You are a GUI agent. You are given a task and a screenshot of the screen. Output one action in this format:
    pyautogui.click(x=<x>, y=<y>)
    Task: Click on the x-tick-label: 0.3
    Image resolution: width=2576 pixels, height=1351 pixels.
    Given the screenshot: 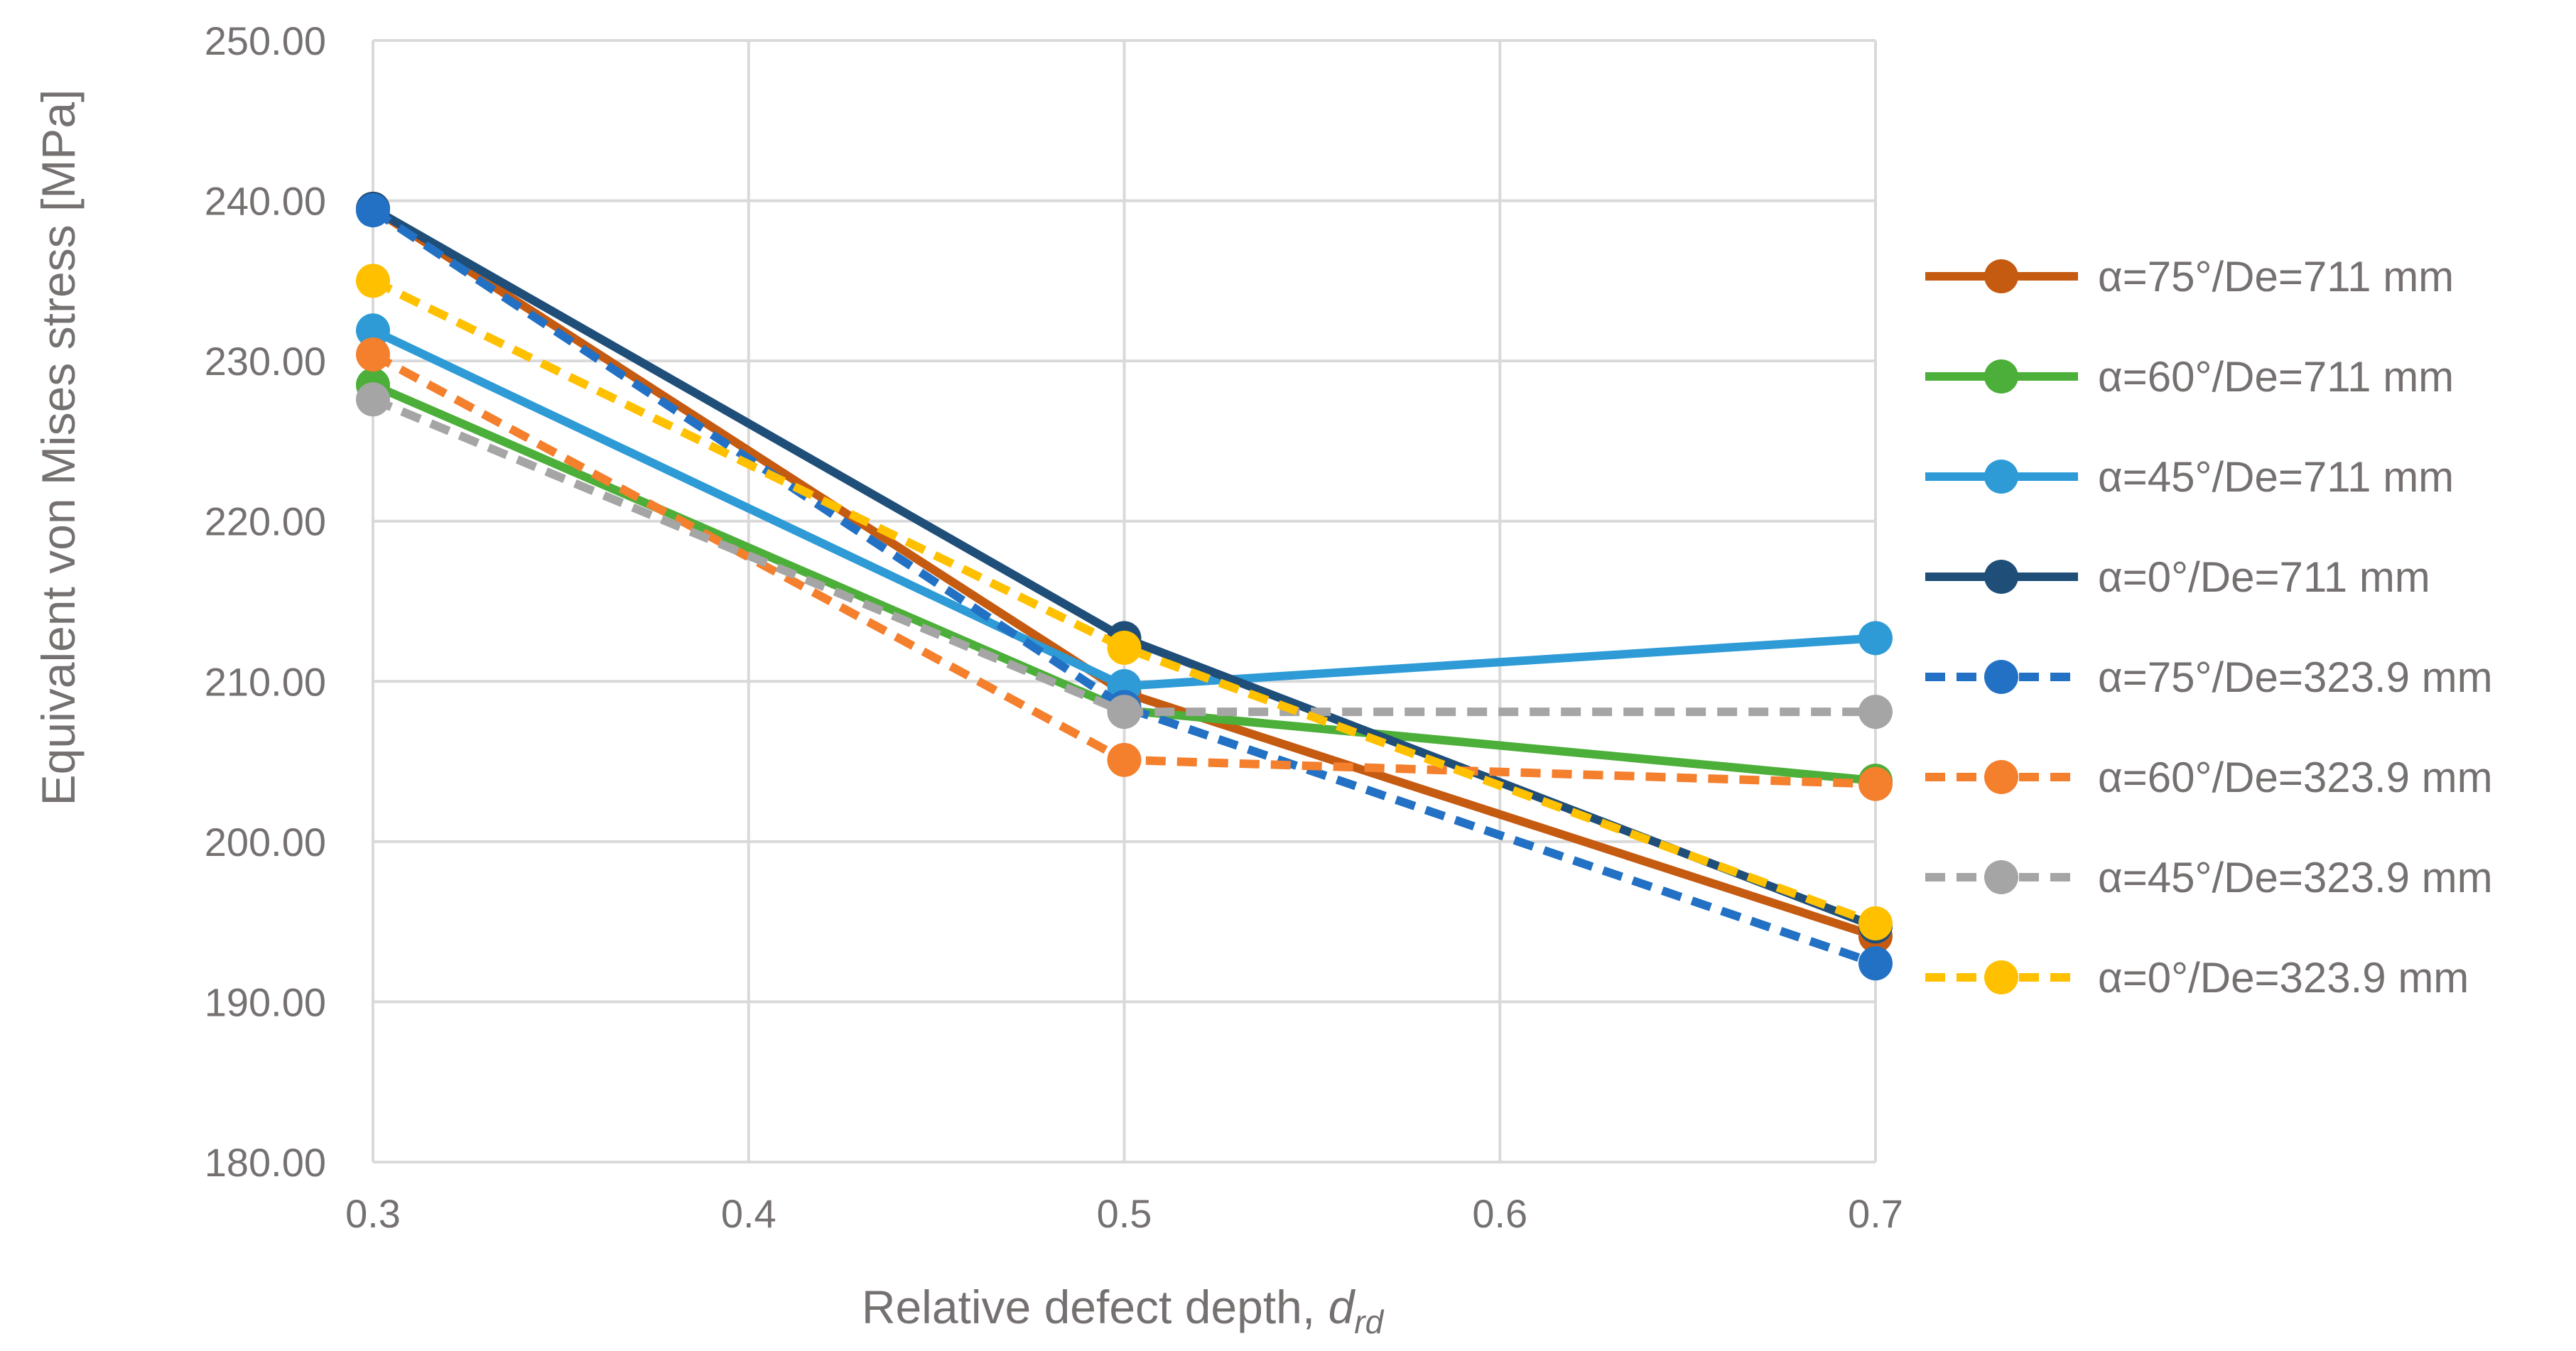 What is the action you would take?
    pyautogui.click(x=373, y=1213)
    